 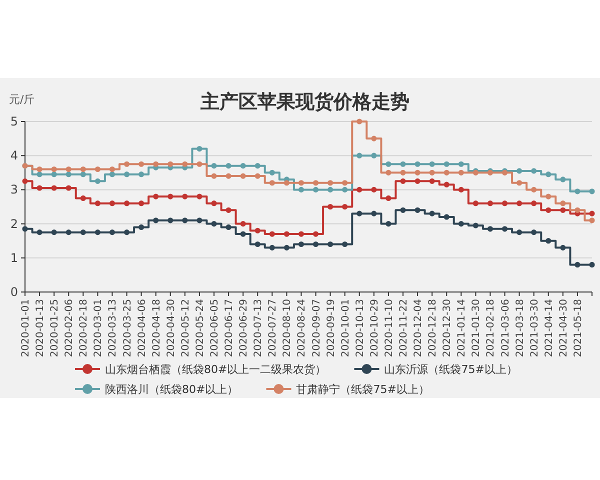 What do you see at coordinates (448, 328) in the screenshot?
I see `x-tick-label: 2020-12-30` at bounding box center [448, 328].